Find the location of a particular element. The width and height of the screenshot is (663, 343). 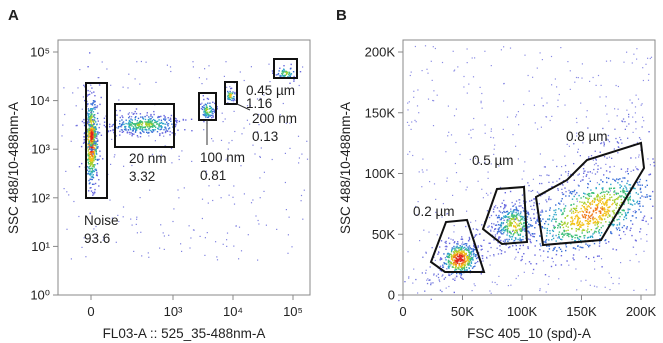

panel-b-x-tick-label: 50K is located at coordinates (462, 311).